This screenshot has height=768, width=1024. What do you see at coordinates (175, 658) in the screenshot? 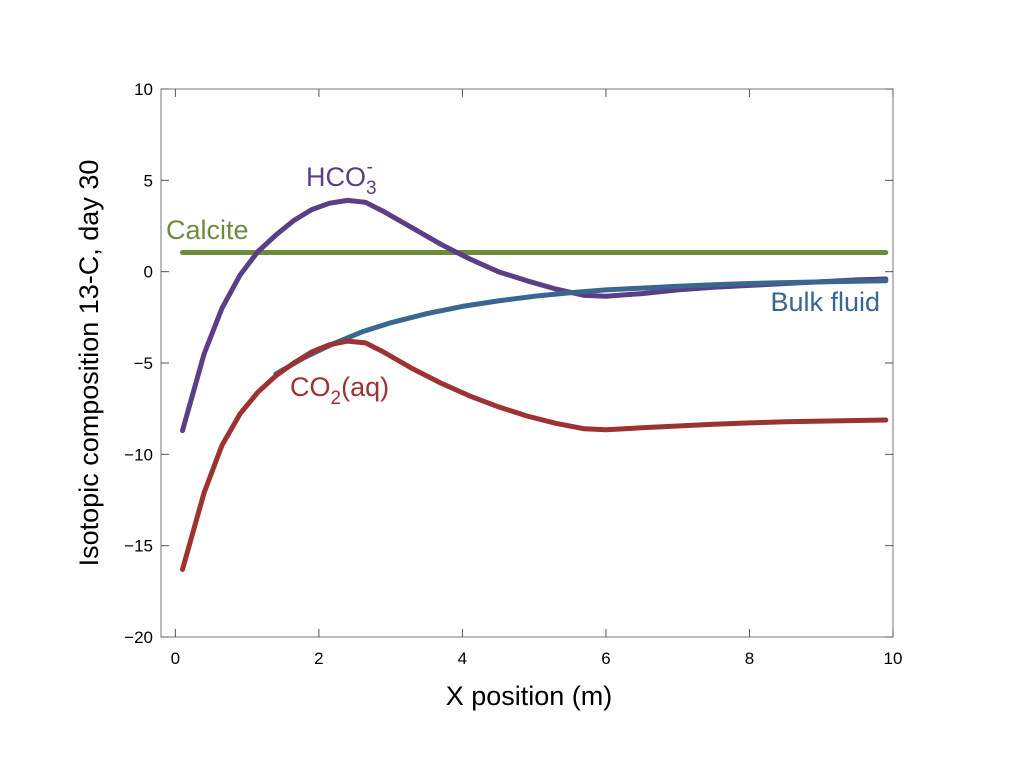
I see `x-tick-label: 0` at bounding box center [175, 658].